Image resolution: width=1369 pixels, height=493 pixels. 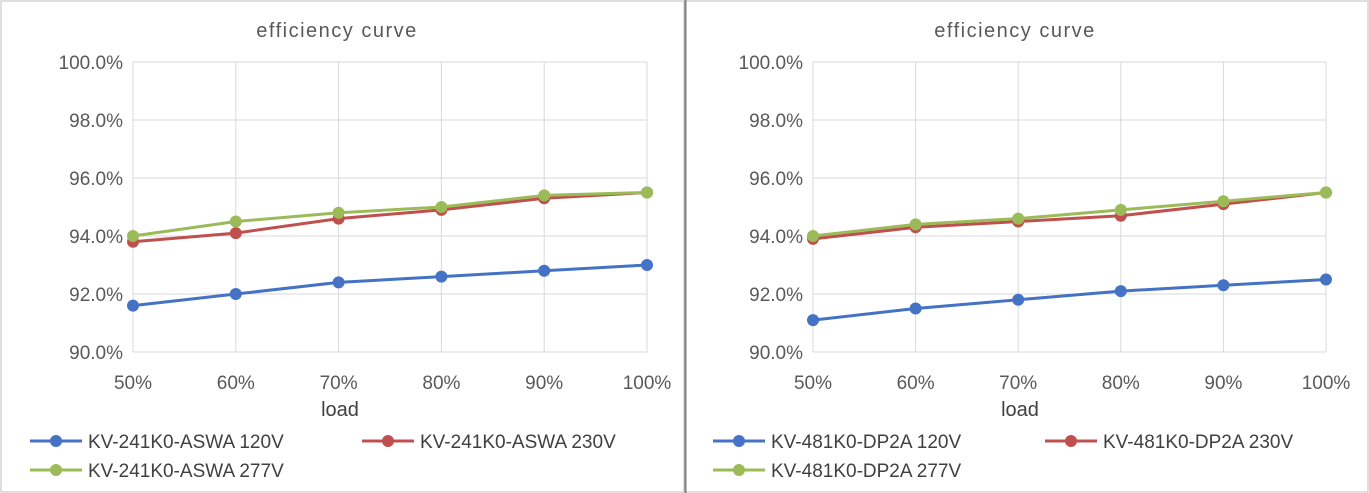 I want to click on legend-label: KV-241K0-ASWA 277V, so click(x=186, y=471).